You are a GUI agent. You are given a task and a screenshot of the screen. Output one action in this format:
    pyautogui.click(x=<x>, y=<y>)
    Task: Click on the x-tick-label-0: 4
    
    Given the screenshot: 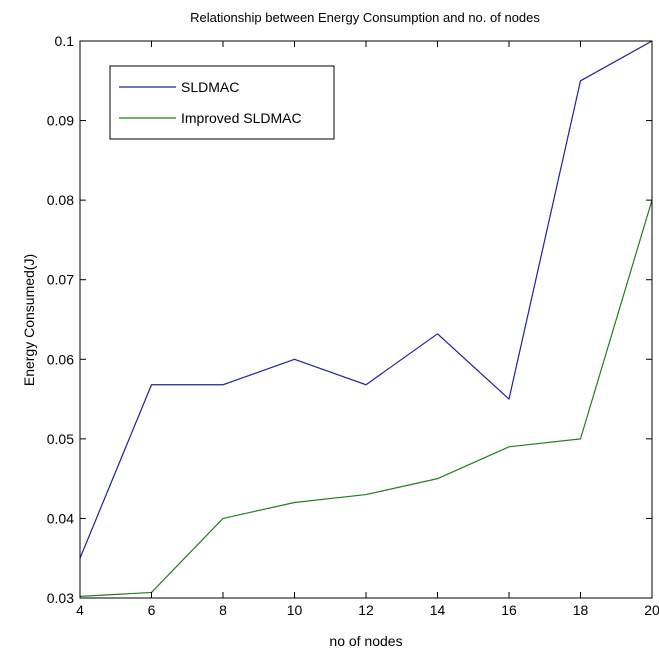 What is the action you would take?
    pyautogui.click(x=80, y=610)
    